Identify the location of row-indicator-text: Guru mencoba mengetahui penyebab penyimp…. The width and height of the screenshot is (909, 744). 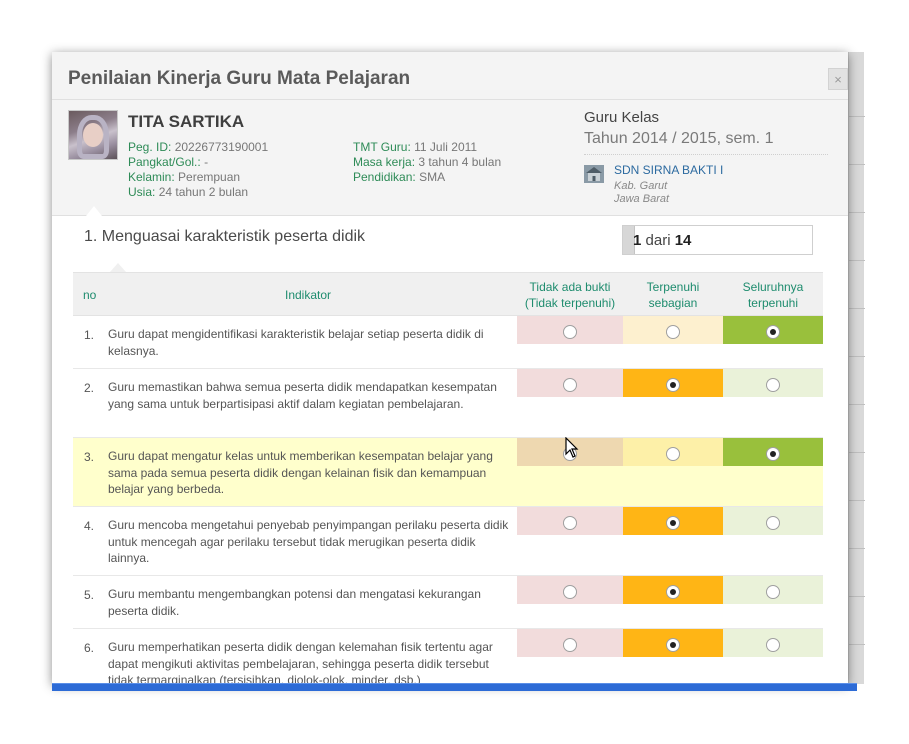
(308, 541).